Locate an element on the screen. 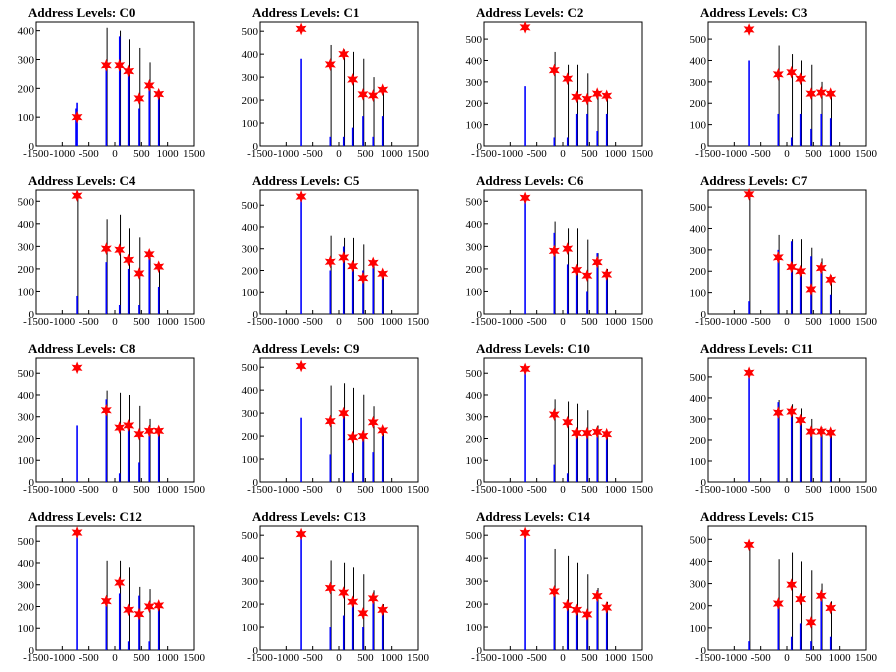 The image size is (896, 672). chart-title: Address Levels: C7 is located at coordinates (754, 180).